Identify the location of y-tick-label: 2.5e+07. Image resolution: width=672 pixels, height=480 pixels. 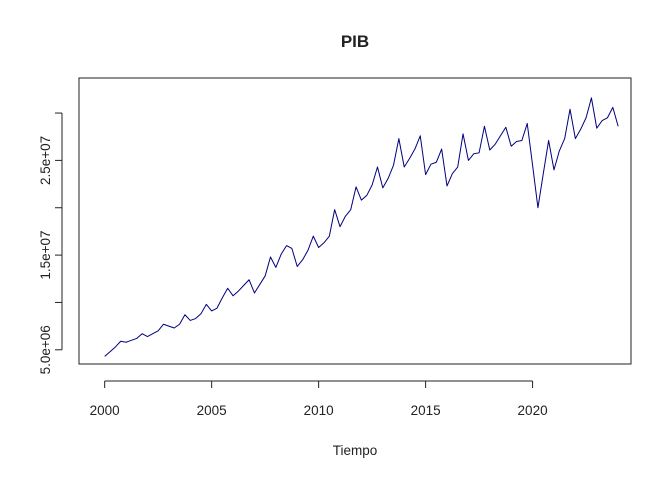
(45, 160).